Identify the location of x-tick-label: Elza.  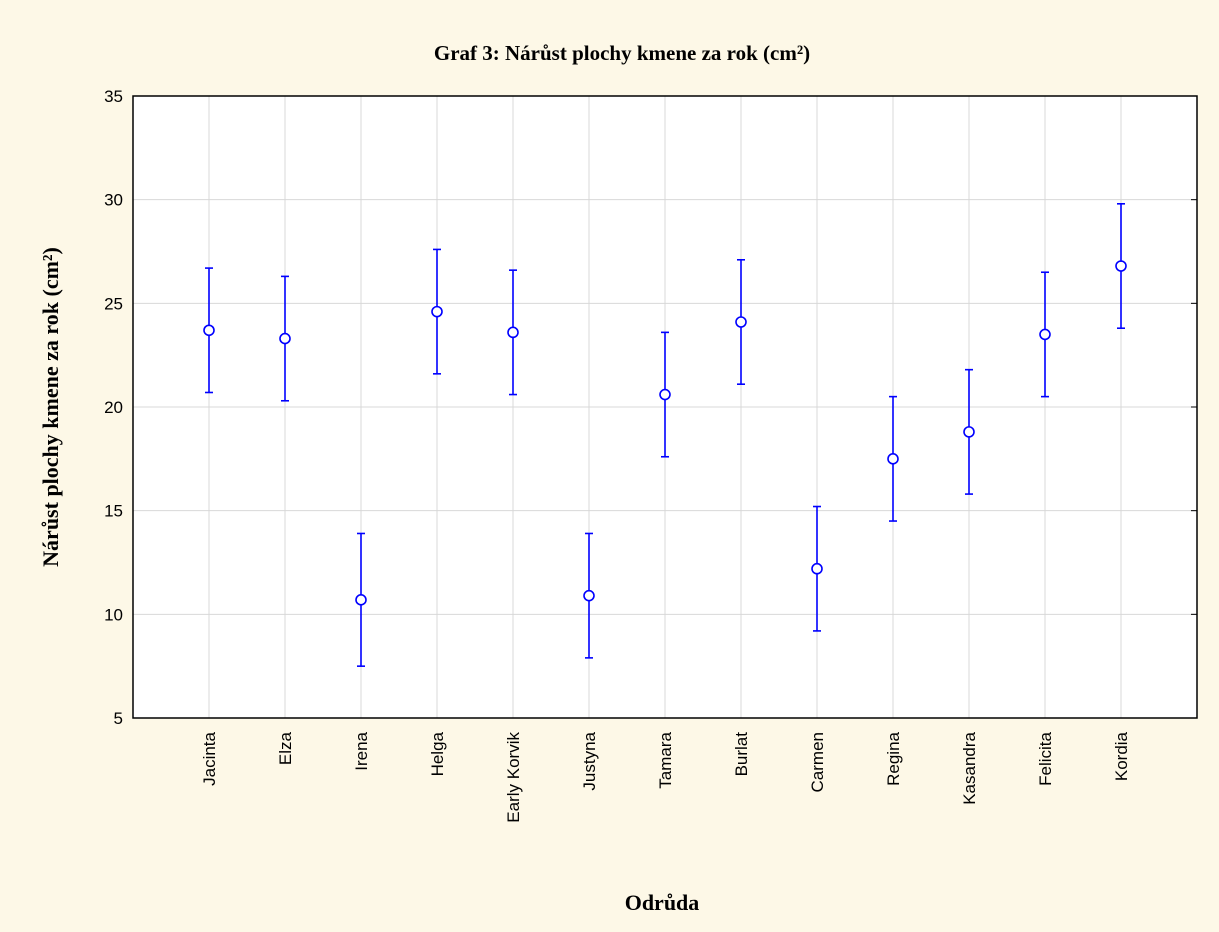
(285, 748).